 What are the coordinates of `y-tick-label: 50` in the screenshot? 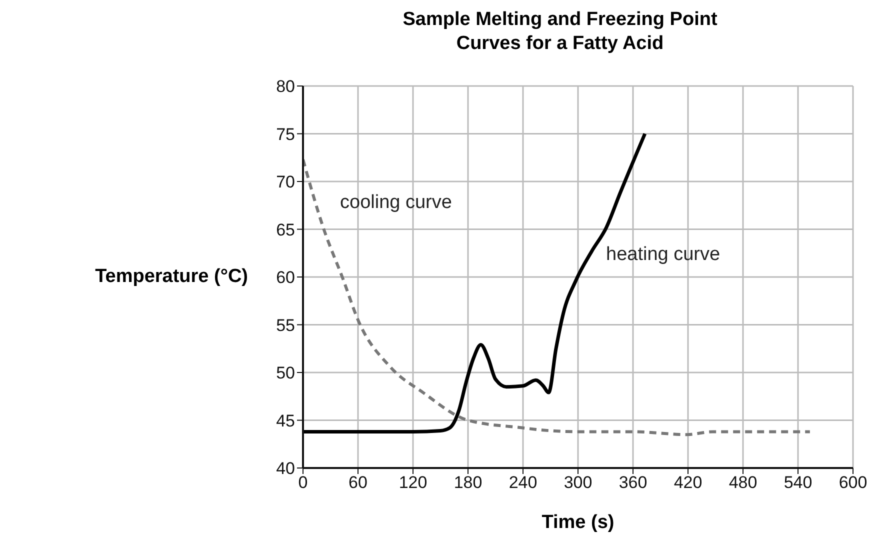 It's located at (285, 373).